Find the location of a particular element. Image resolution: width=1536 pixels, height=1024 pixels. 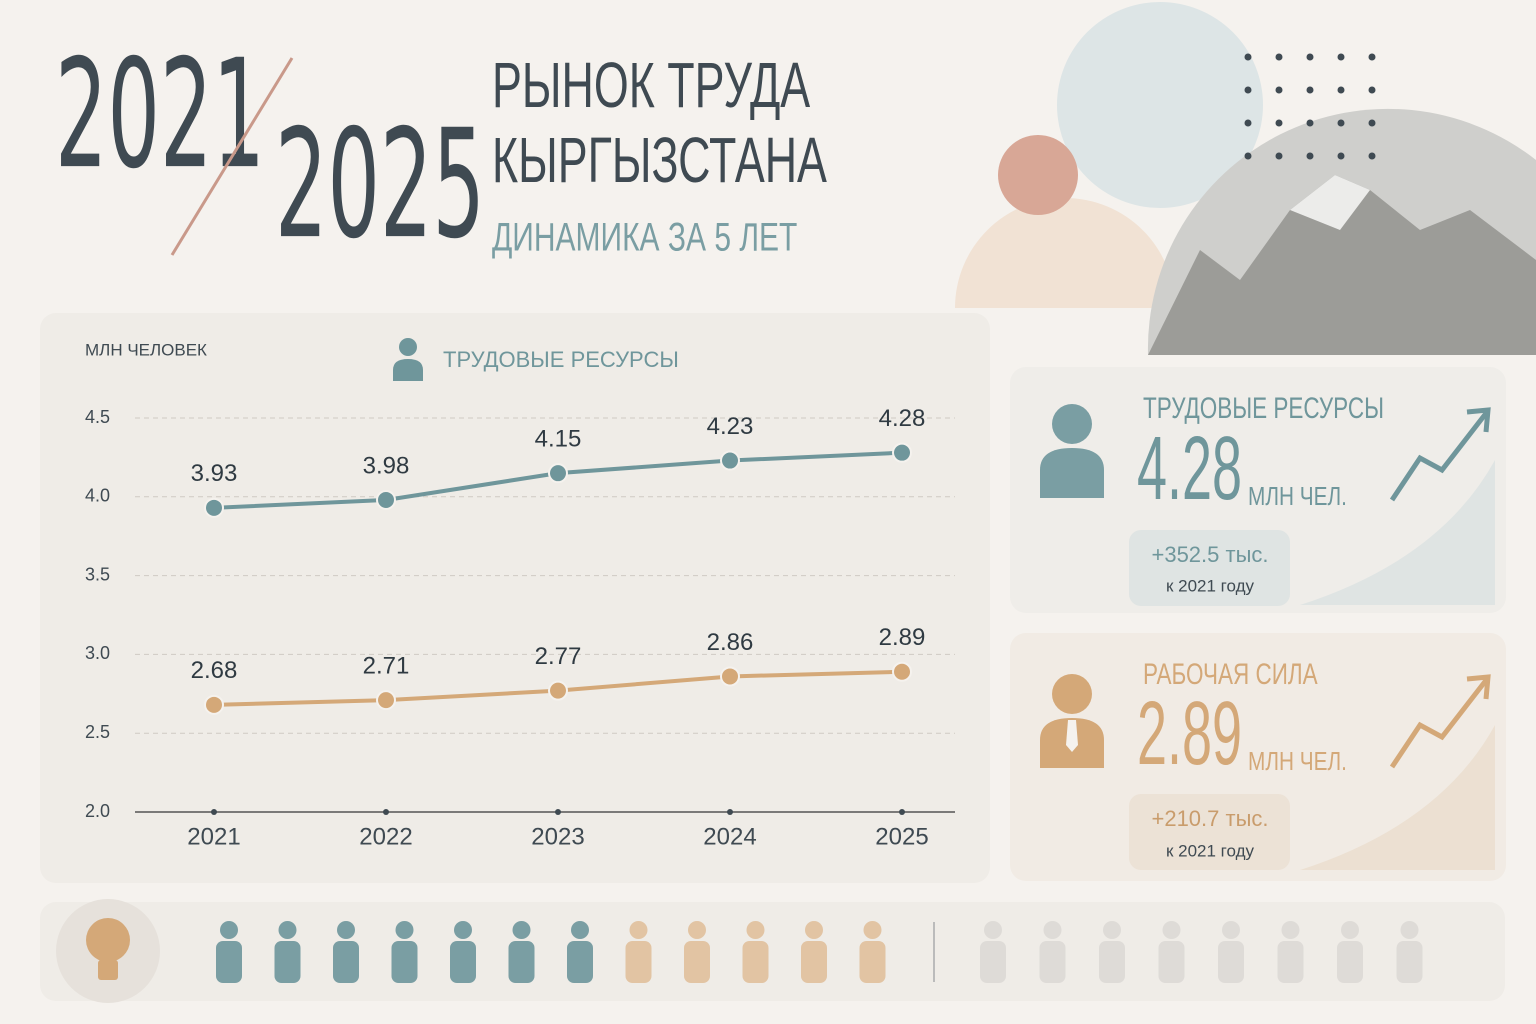

legend-label: ТРУДОВЫЕ РЕСУРСЫ is located at coordinates (561, 359).